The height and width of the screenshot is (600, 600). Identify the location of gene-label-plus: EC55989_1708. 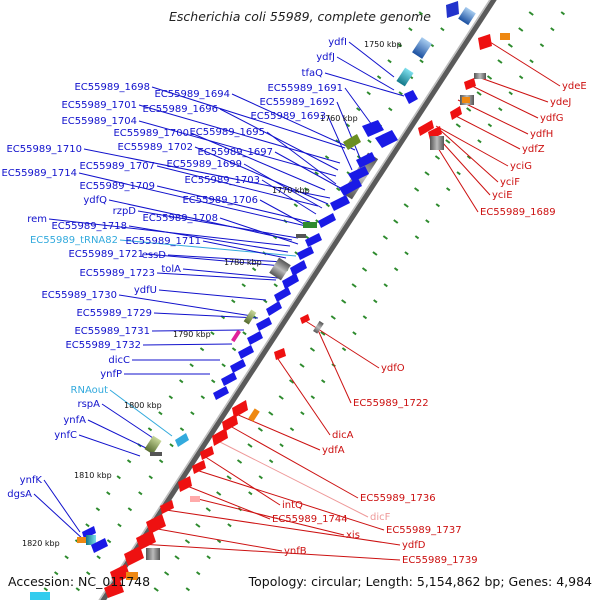
(180, 218).